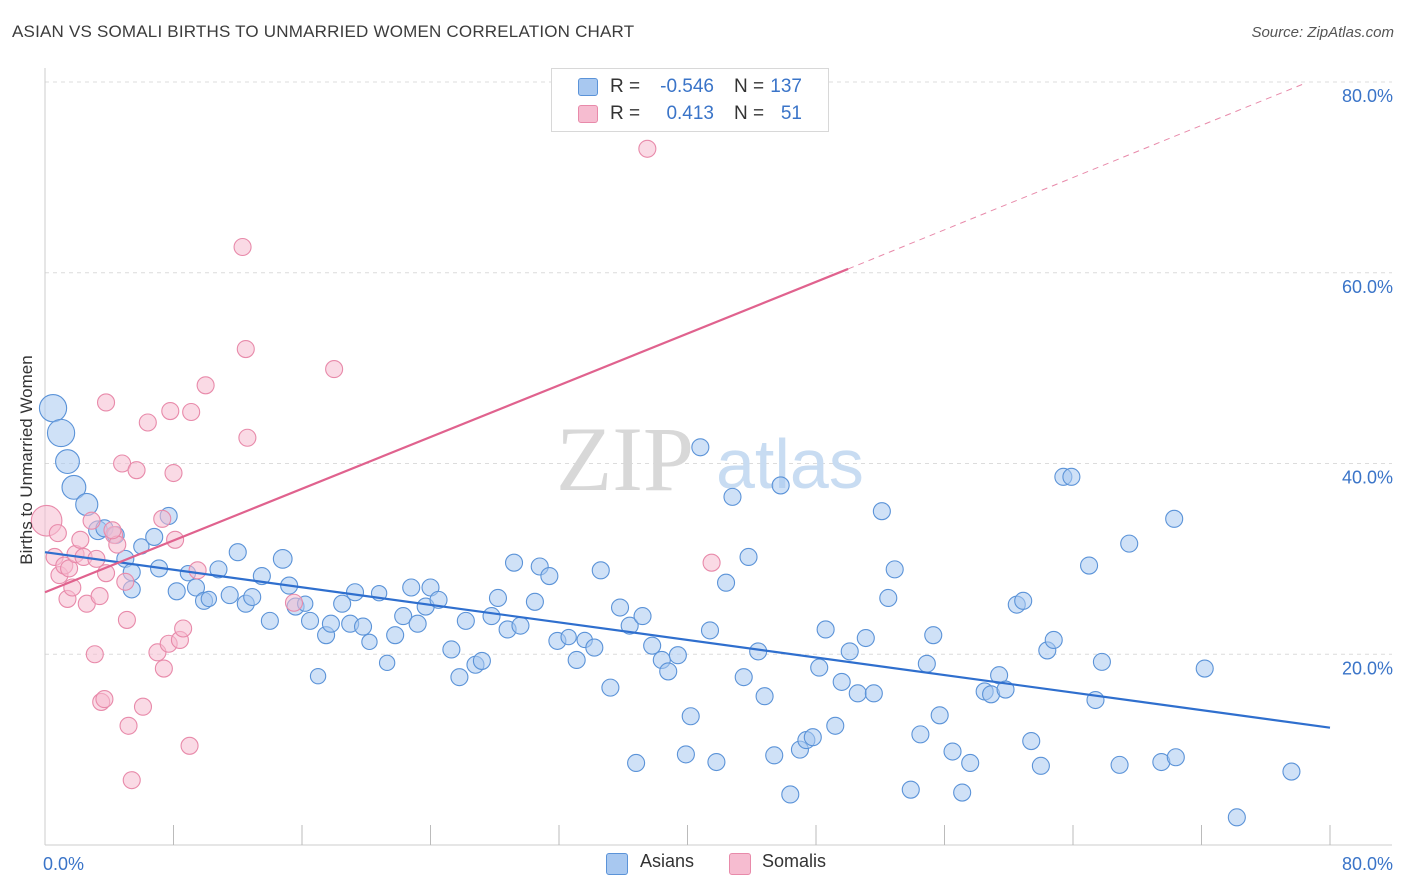  What do you see at coordinates (687, 86) in the screenshot?
I see `asian-r-value: -0.546` at bounding box center [687, 86].